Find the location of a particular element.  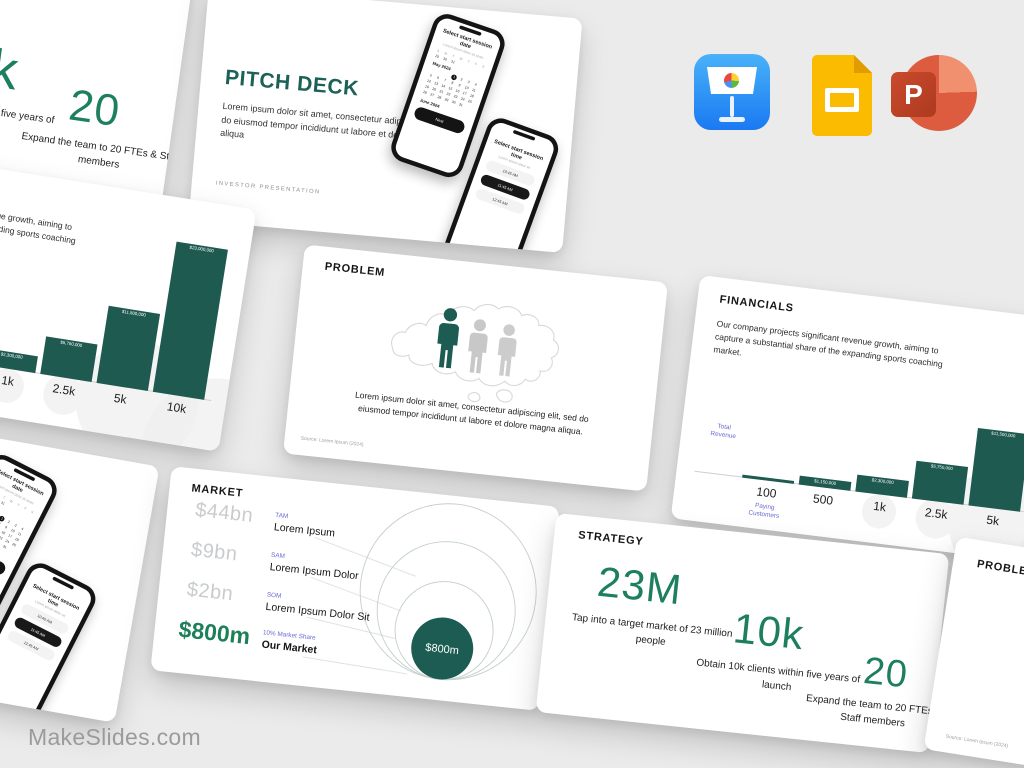

person-icon-teal is located at coordinates (448, 338).